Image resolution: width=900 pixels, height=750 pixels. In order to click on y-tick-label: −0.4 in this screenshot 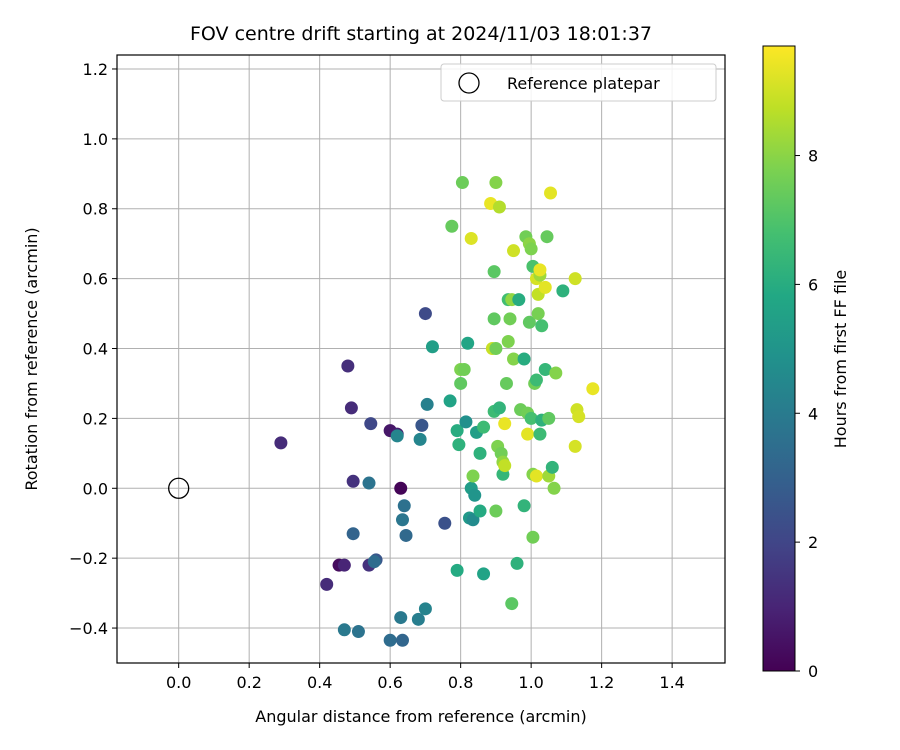, I will do `click(88, 628)`.